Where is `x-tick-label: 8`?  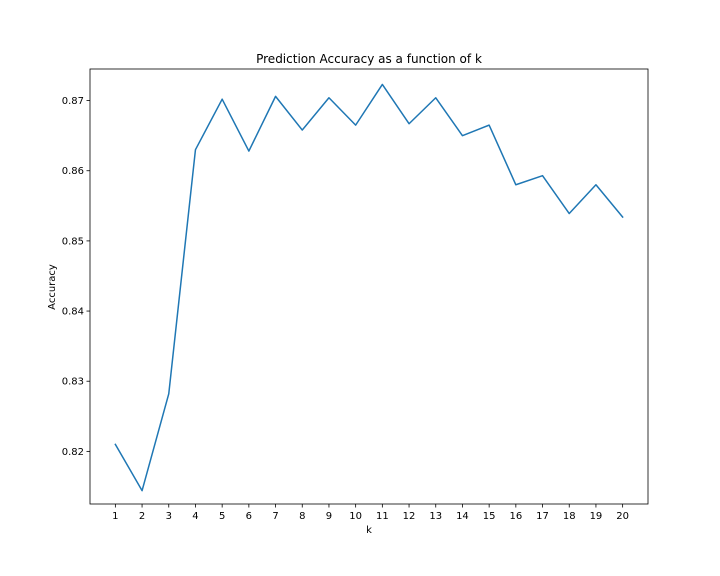 x-tick-label: 8 is located at coordinates (302, 516).